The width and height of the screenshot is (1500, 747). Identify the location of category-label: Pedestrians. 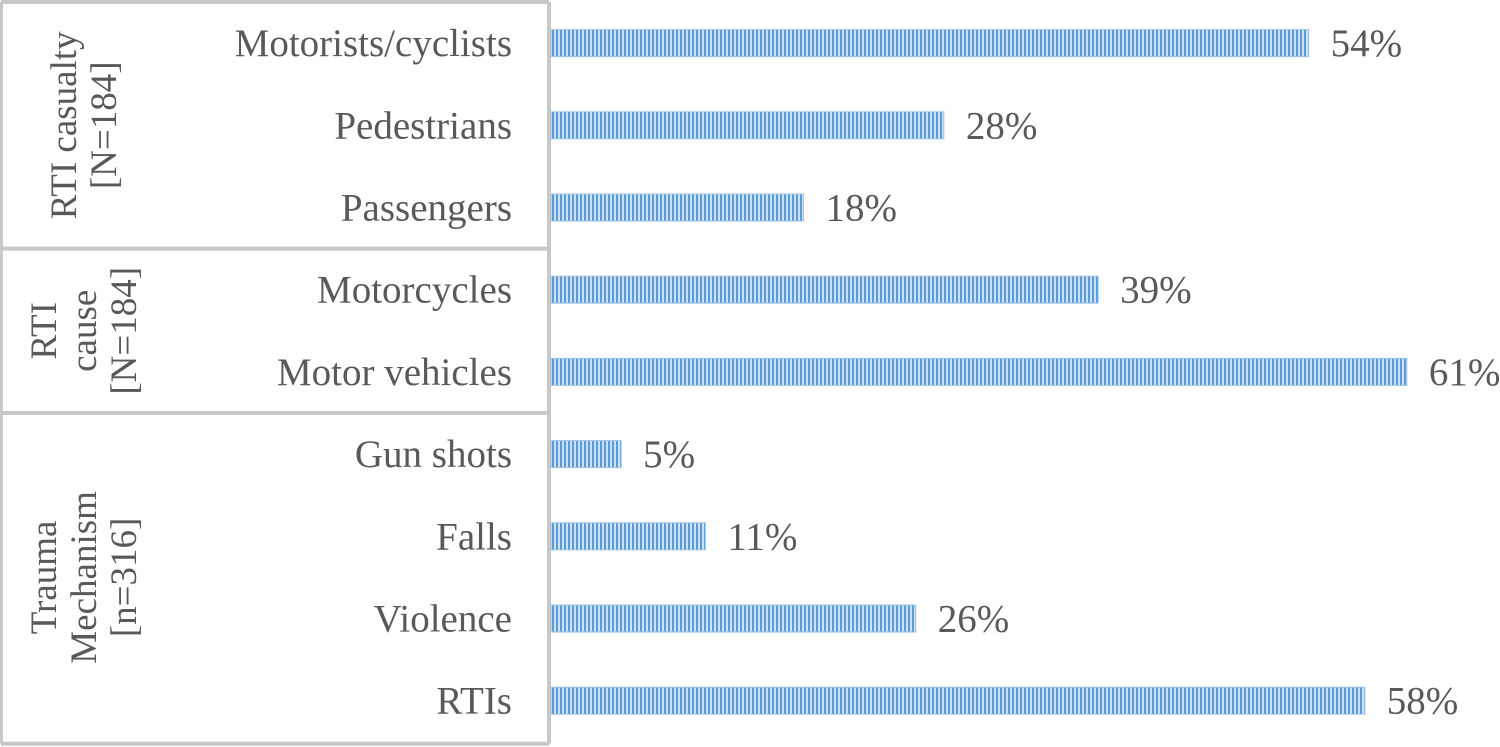
(423, 125).